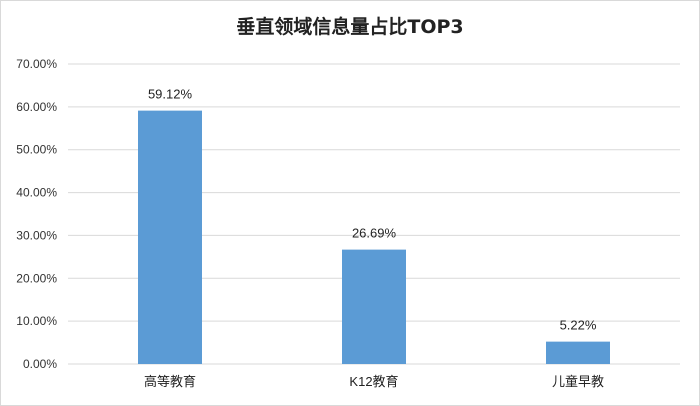 The image size is (700, 406). Describe the element at coordinates (36, 193) in the screenshot. I see `y-tick-label: 40.00%` at that location.